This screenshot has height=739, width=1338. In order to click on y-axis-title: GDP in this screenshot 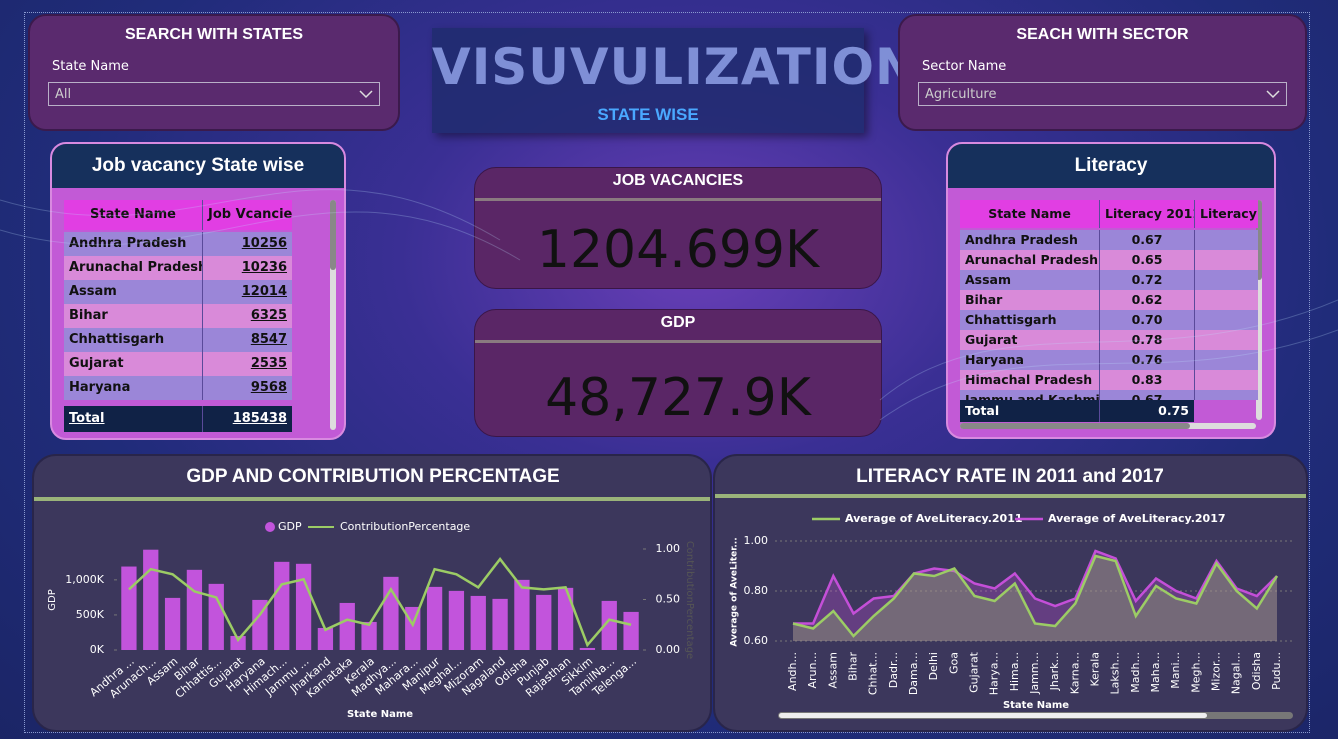, I will do `click(52, 599)`.